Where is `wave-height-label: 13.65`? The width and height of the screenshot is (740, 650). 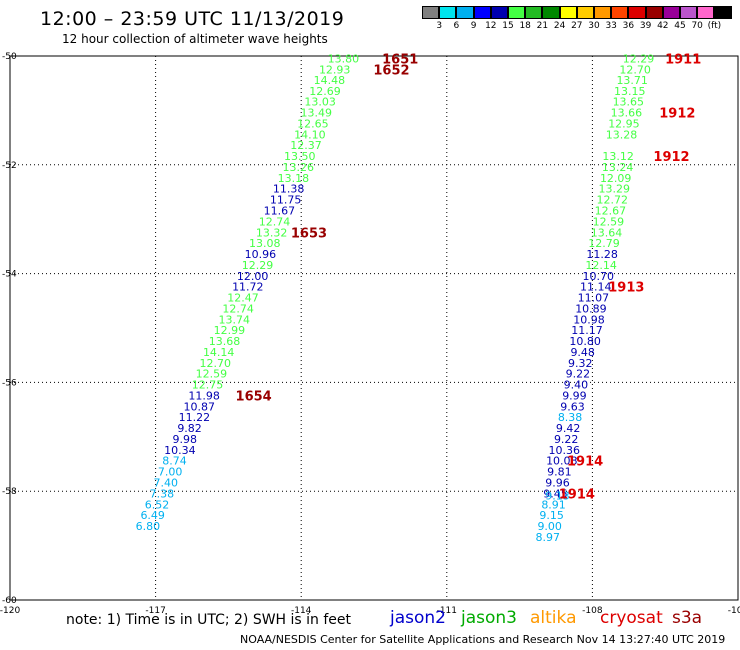 wave-height-label: 13.65 is located at coordinates (629, 102).